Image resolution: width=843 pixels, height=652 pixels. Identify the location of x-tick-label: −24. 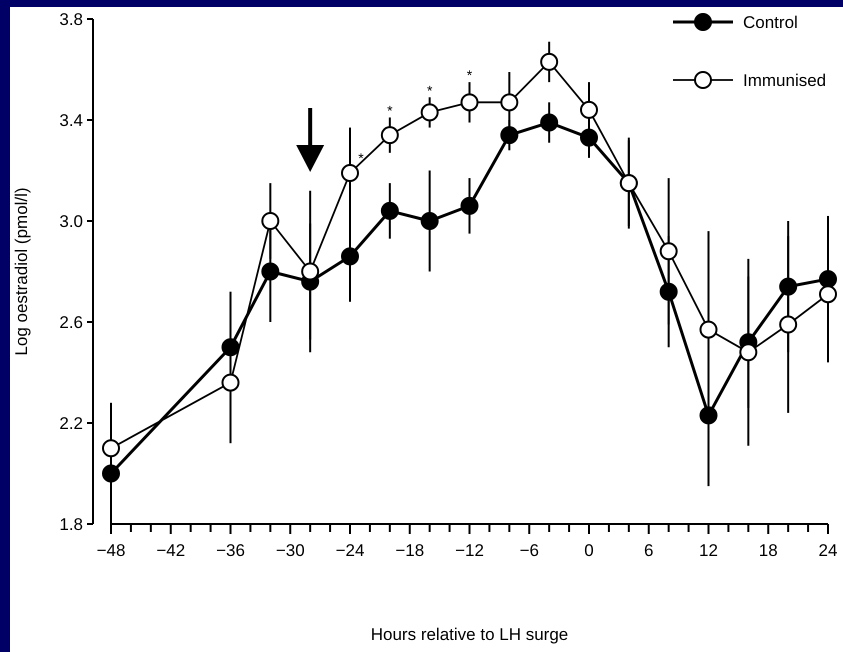
(350, 550).